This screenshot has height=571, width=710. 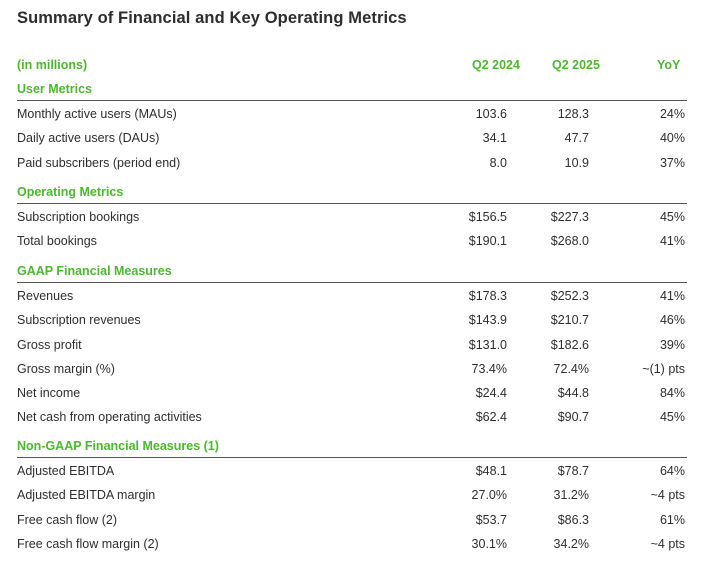 I want to click on q2-2024-value: $62.4, so click(x=491, y=417).